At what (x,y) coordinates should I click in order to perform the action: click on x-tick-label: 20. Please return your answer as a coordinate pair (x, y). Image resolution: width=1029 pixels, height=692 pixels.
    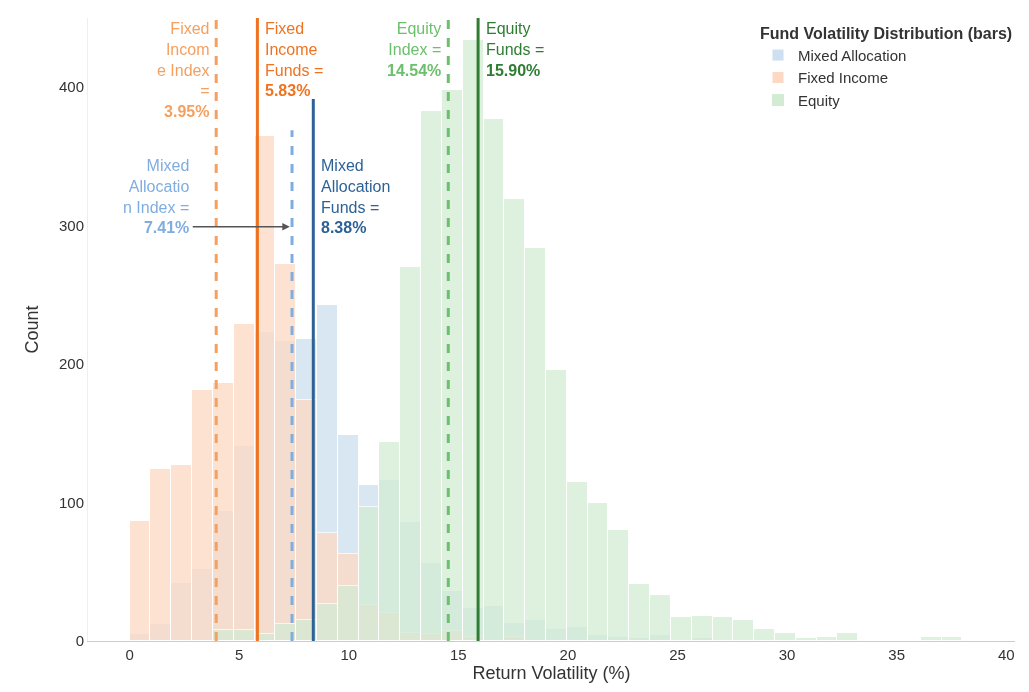
    Looking at the image, I should click on (568, 654).